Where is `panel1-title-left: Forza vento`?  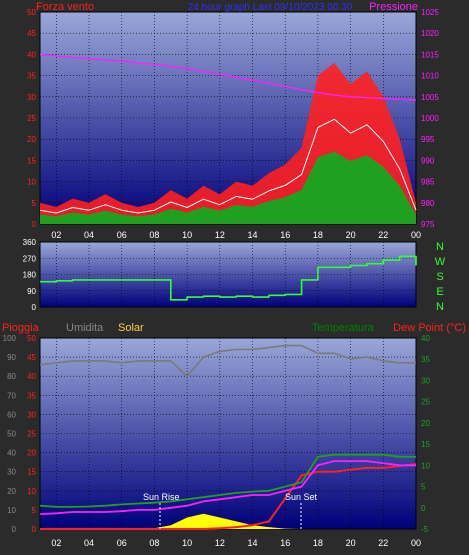 panel1-title-left: Forza vento is located at coordinates (65, 7).